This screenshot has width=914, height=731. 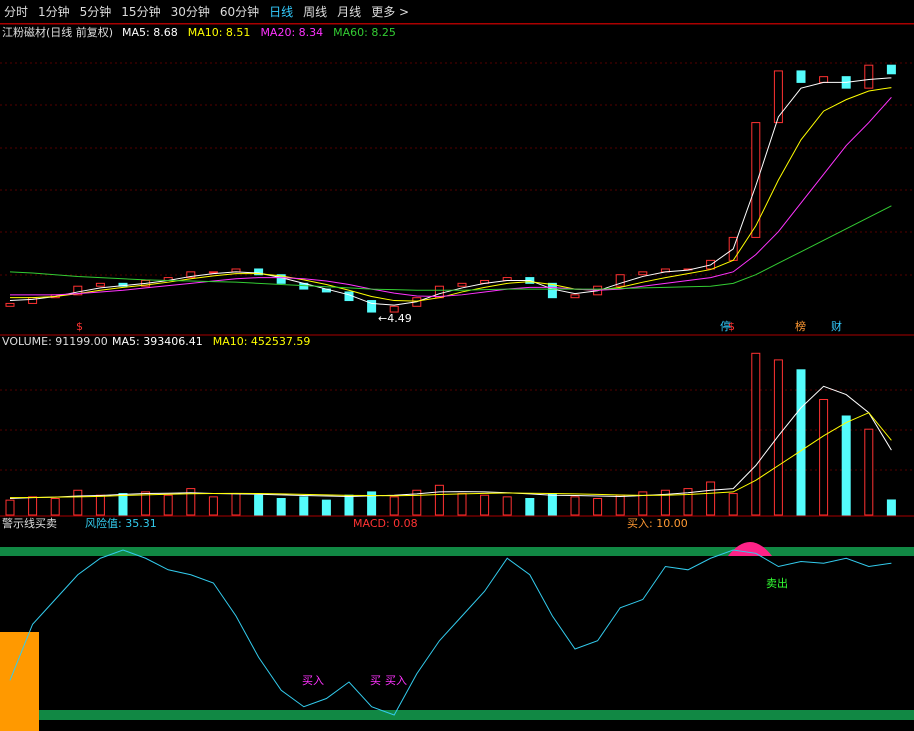 I want to click on toolbar-item: 月线, so click(x=349, y=12).